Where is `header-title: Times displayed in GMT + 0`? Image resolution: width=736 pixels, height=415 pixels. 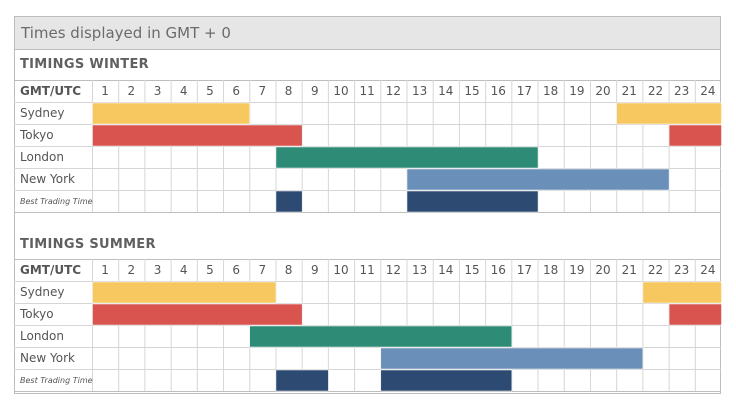
header-title: Times displayed in GMT + 0 is located at coordinates (126, 33).